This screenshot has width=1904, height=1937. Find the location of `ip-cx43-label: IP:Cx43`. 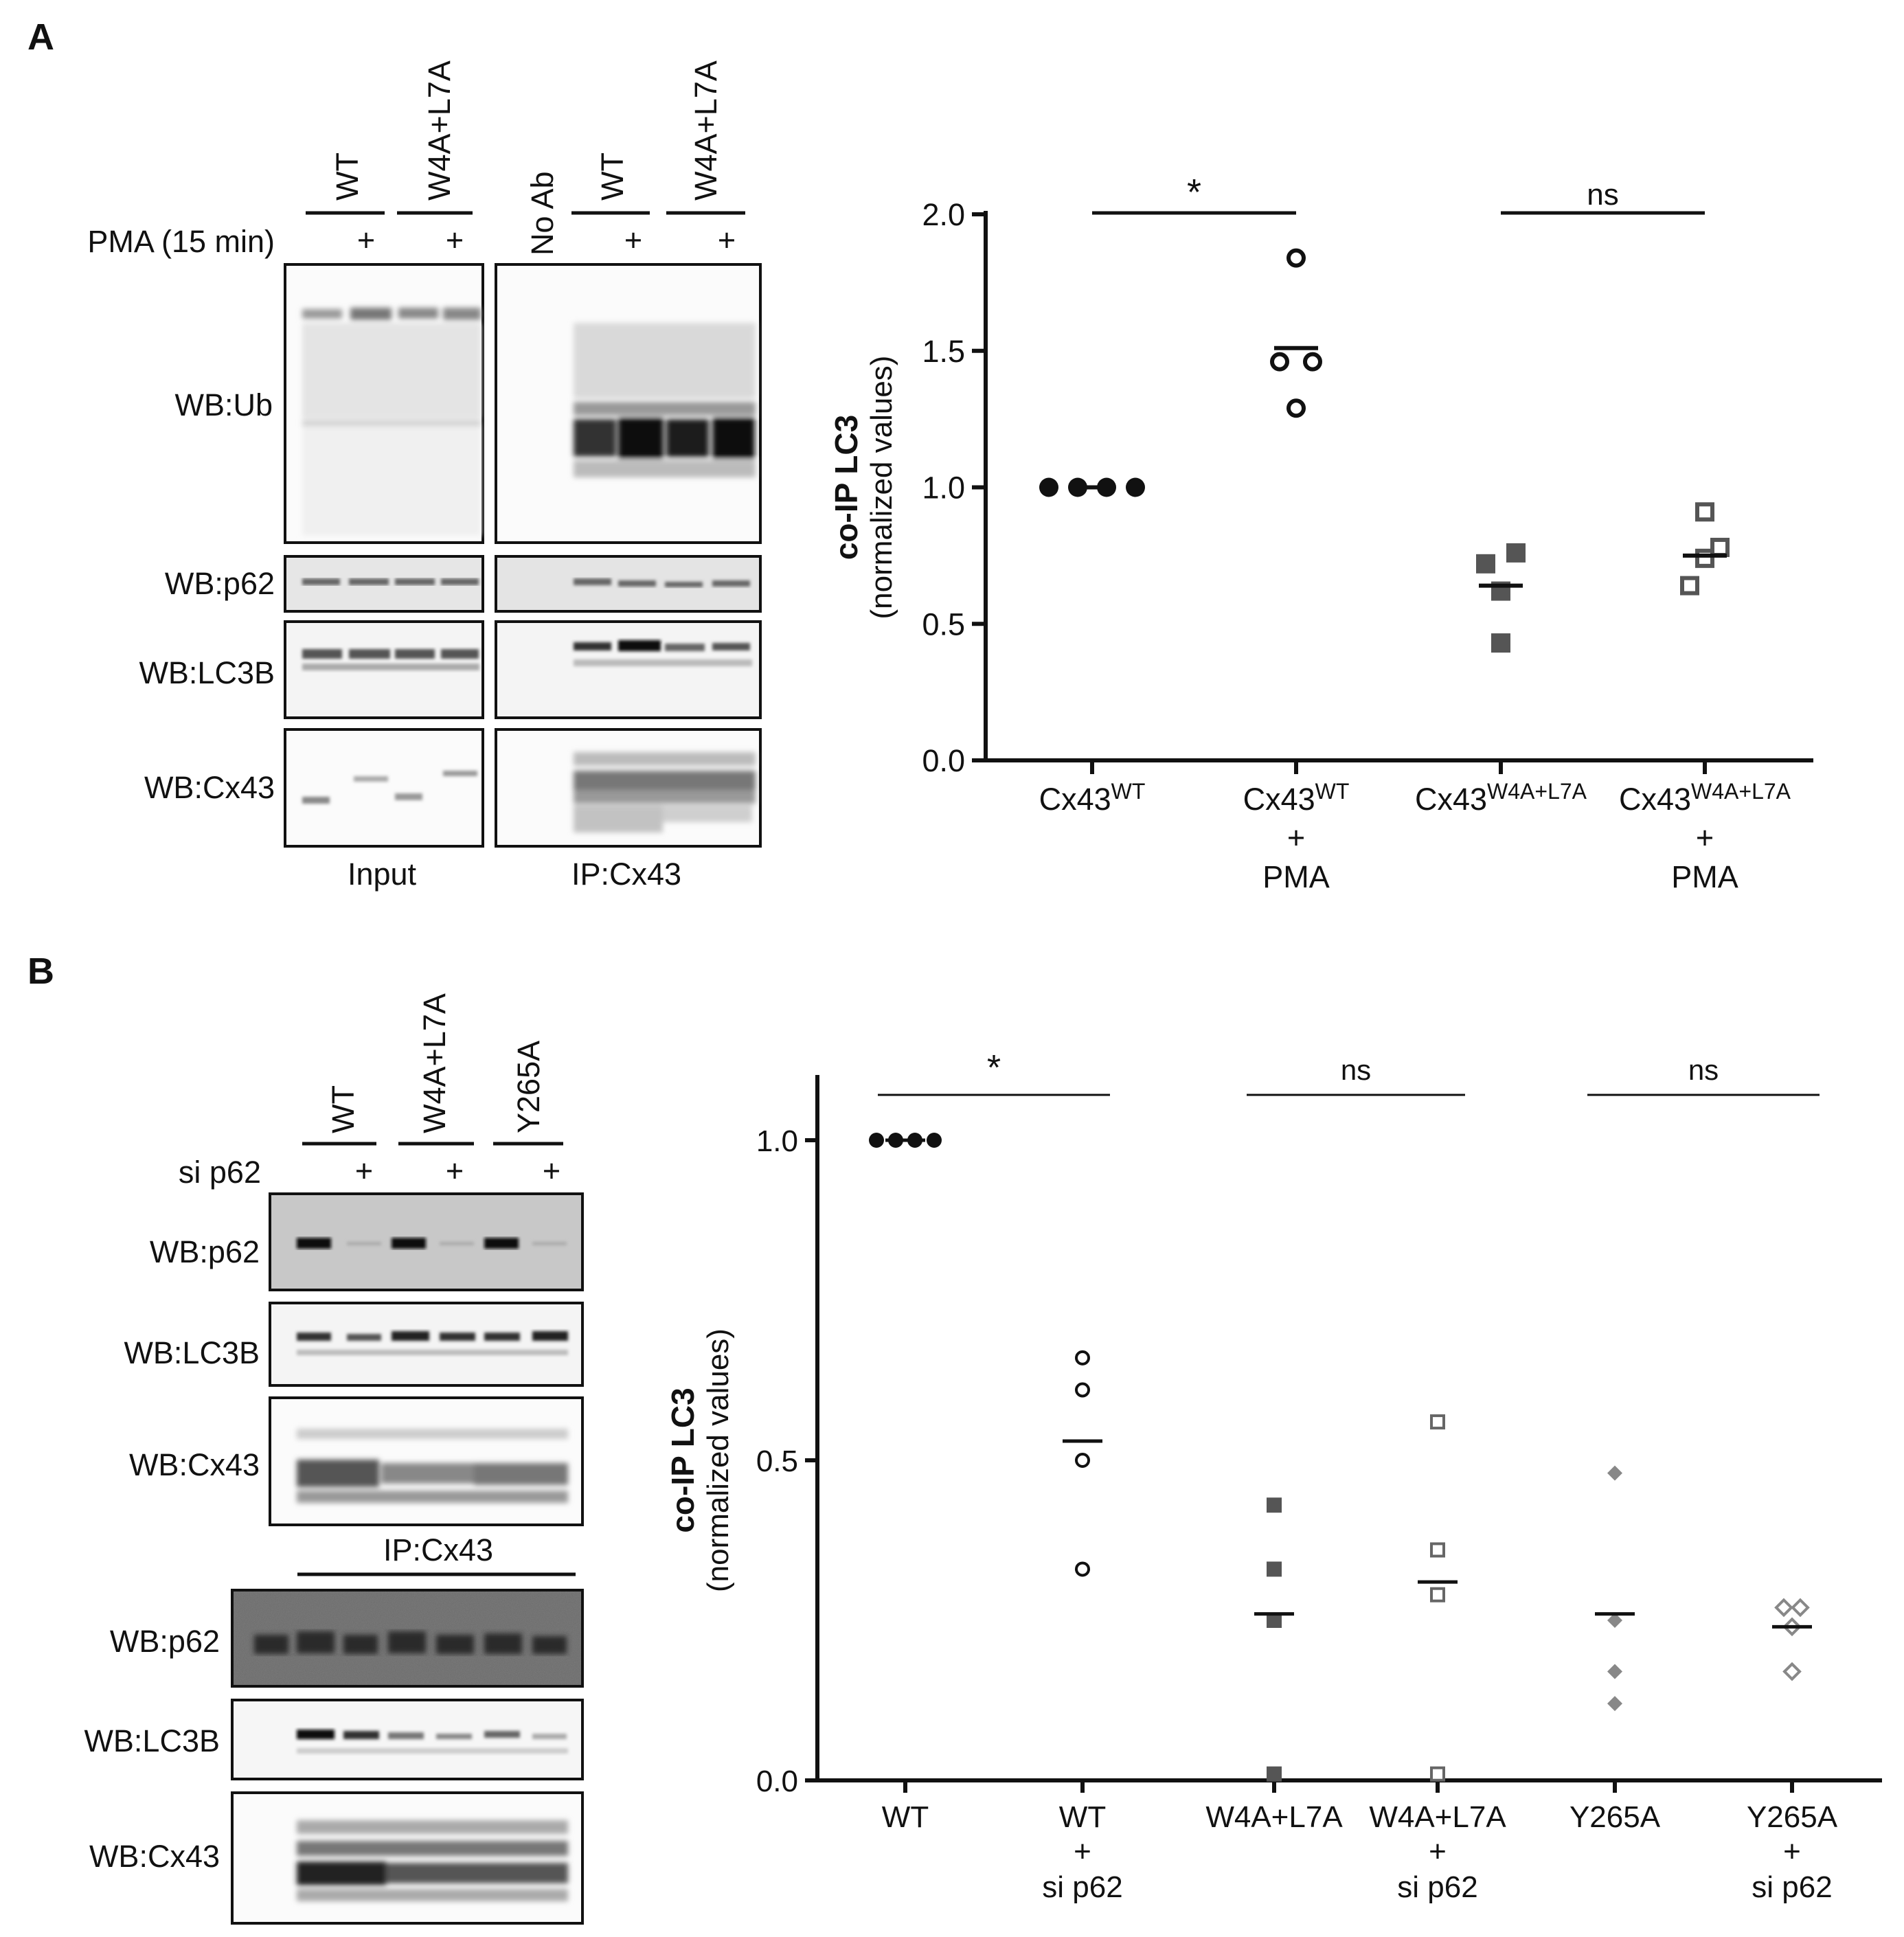

ip-cx43-label: IP:Cx43 is located at coordinates (626, 874).